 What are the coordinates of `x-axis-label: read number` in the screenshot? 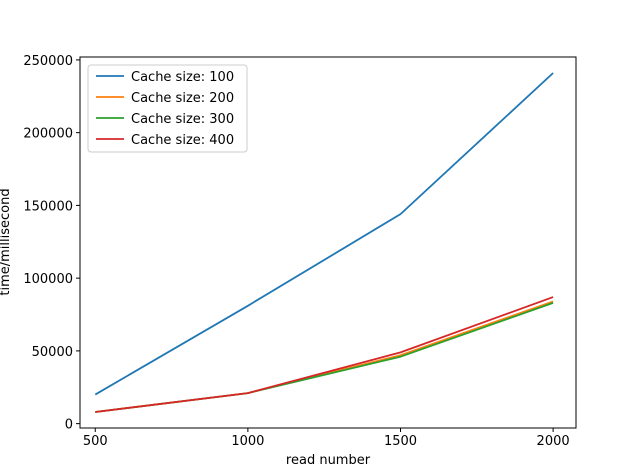 It's located at (328, 460).